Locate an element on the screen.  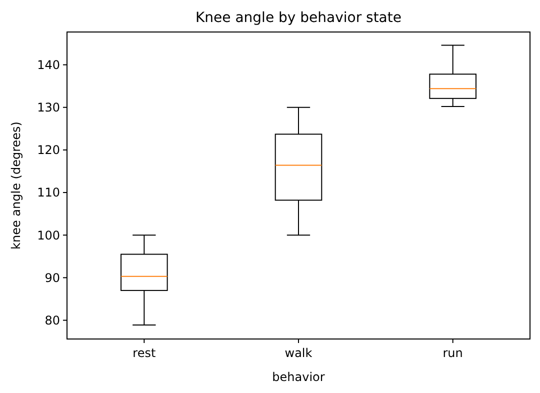
y-axis-title: knee angle (degrees) is located at coordinates (16, 186).